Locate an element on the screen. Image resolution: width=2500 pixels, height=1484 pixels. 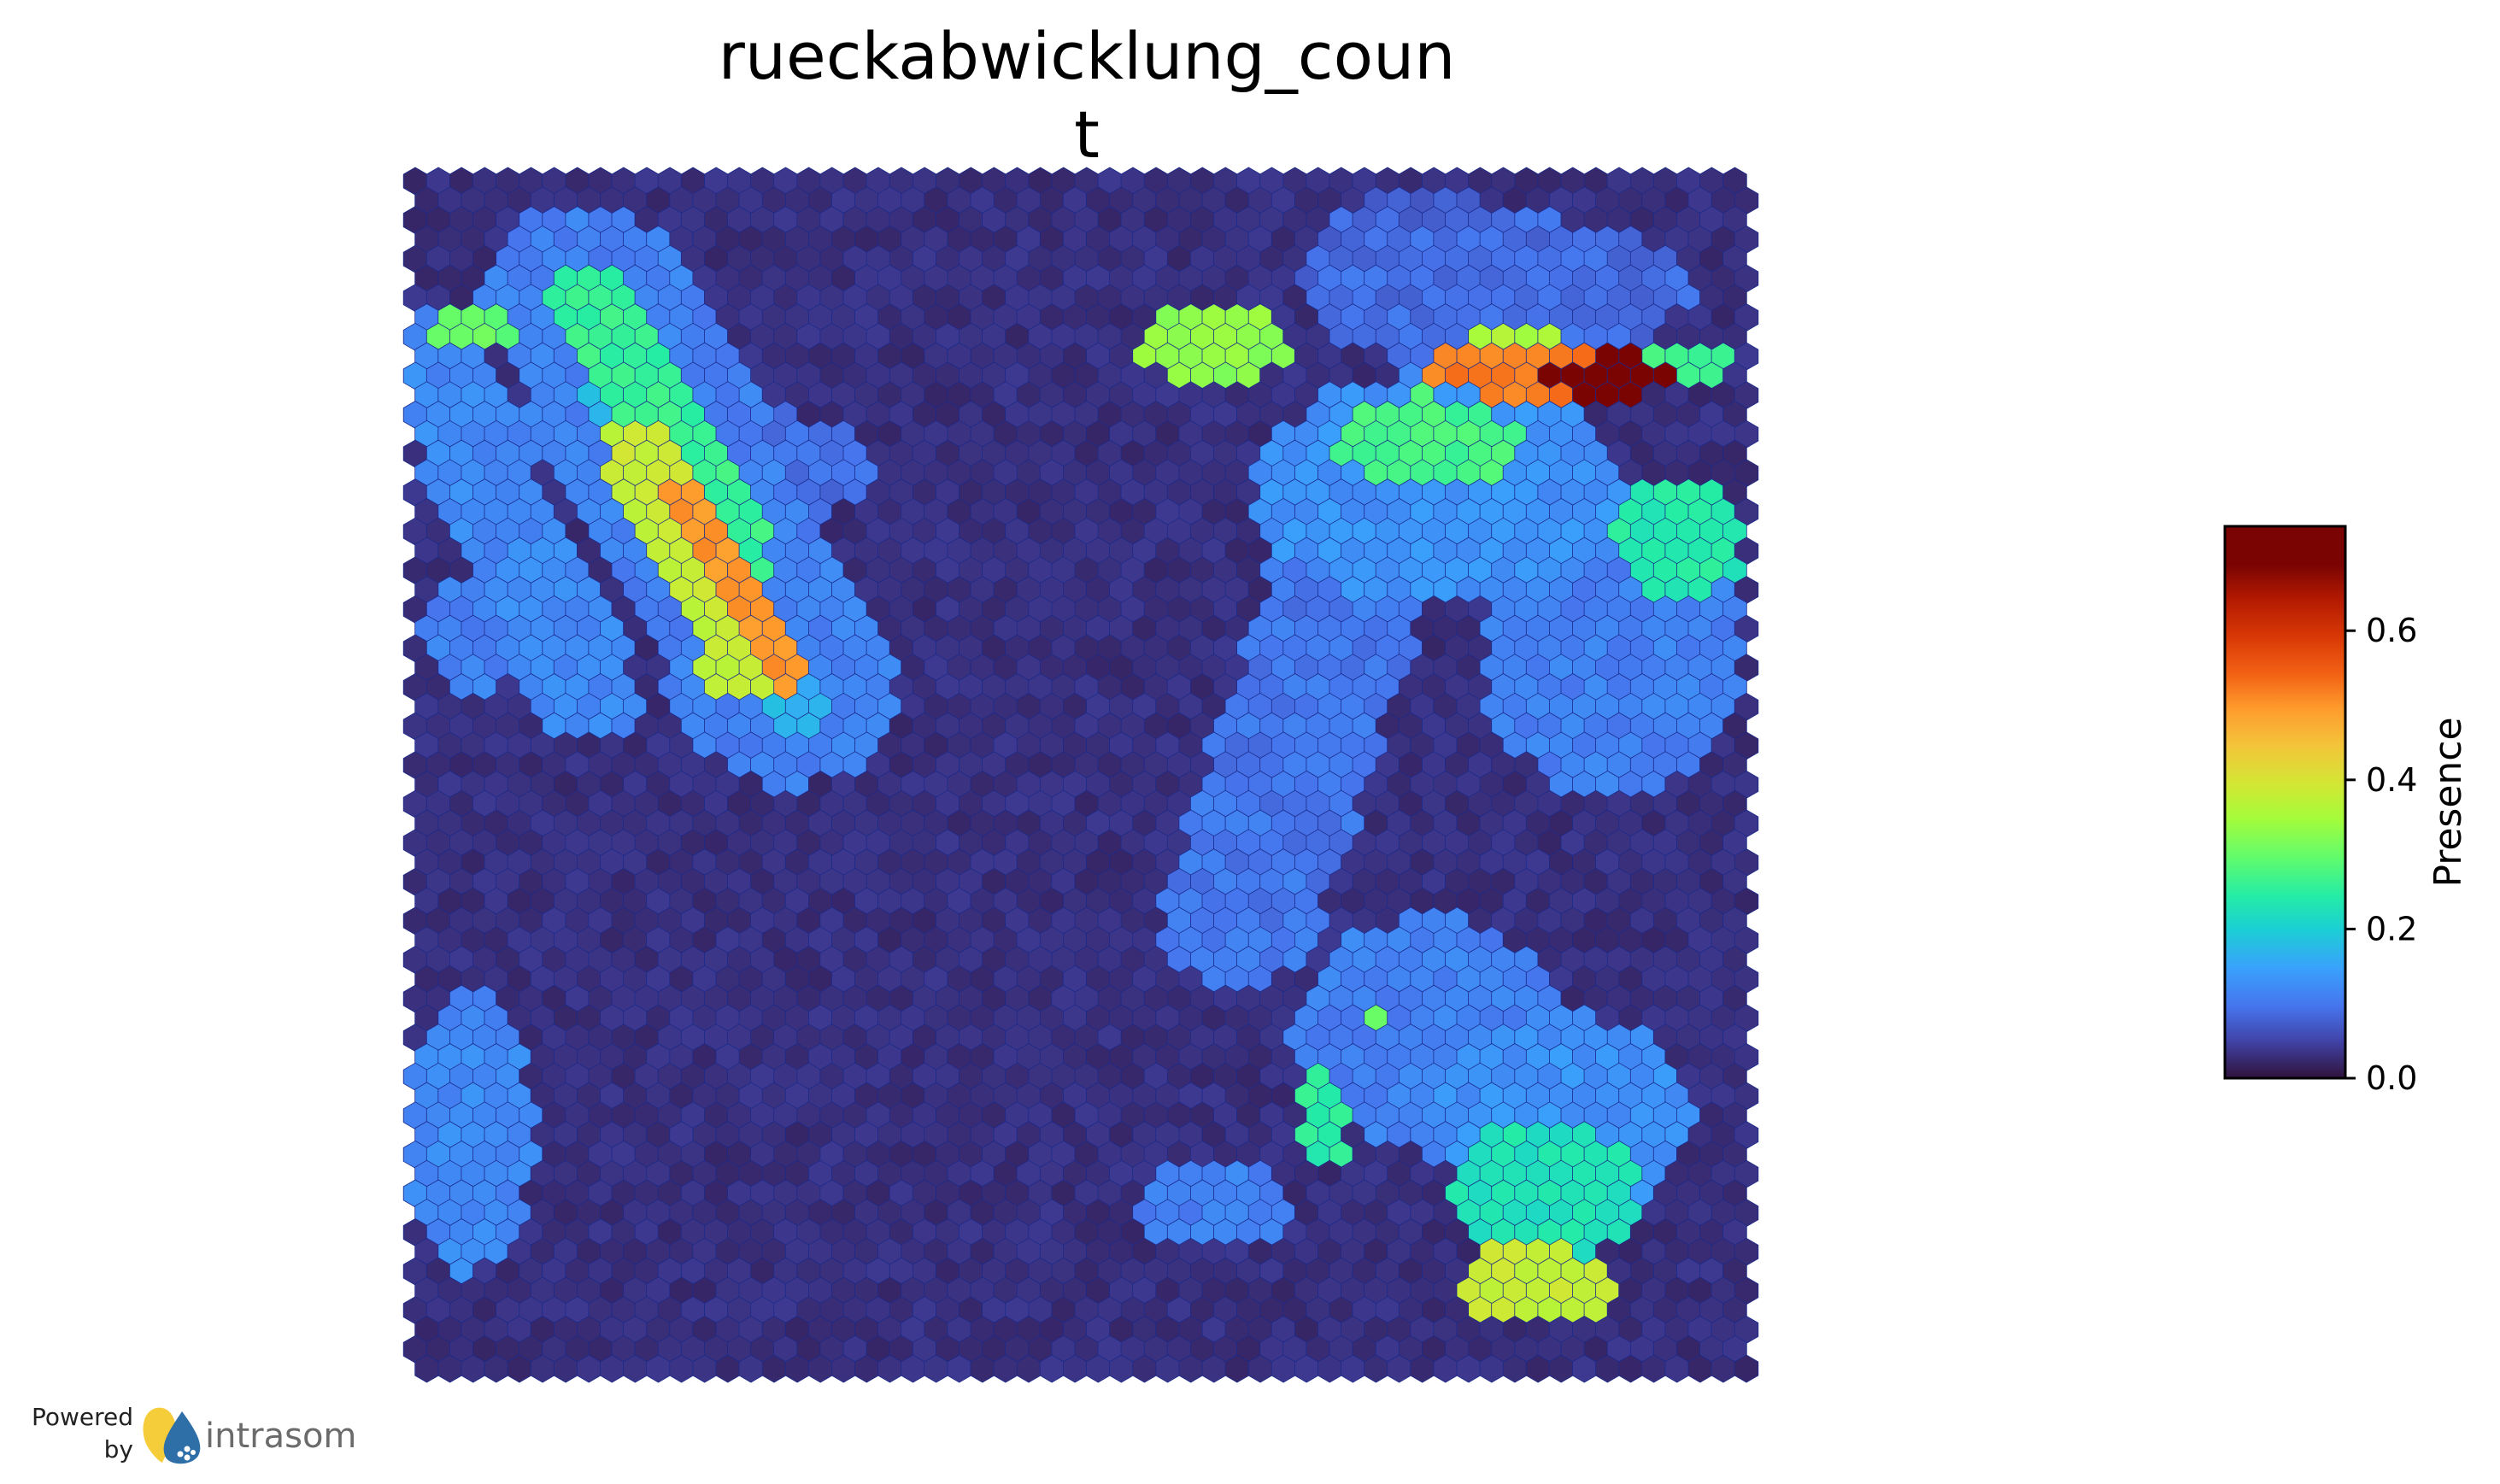
blue-drop-icon is located at coordinates (182, 1437).